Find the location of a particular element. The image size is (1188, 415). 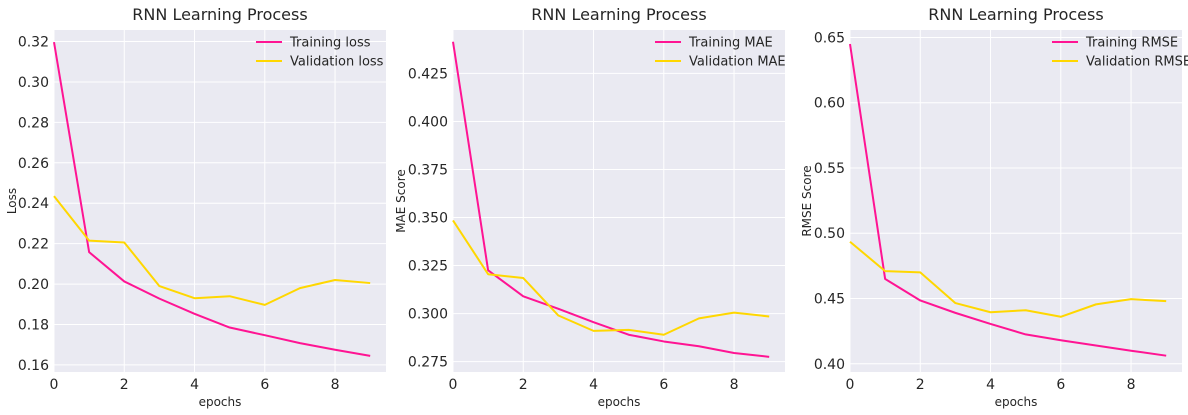

legend-label: Validation loss is located at coordinates (337, 62).